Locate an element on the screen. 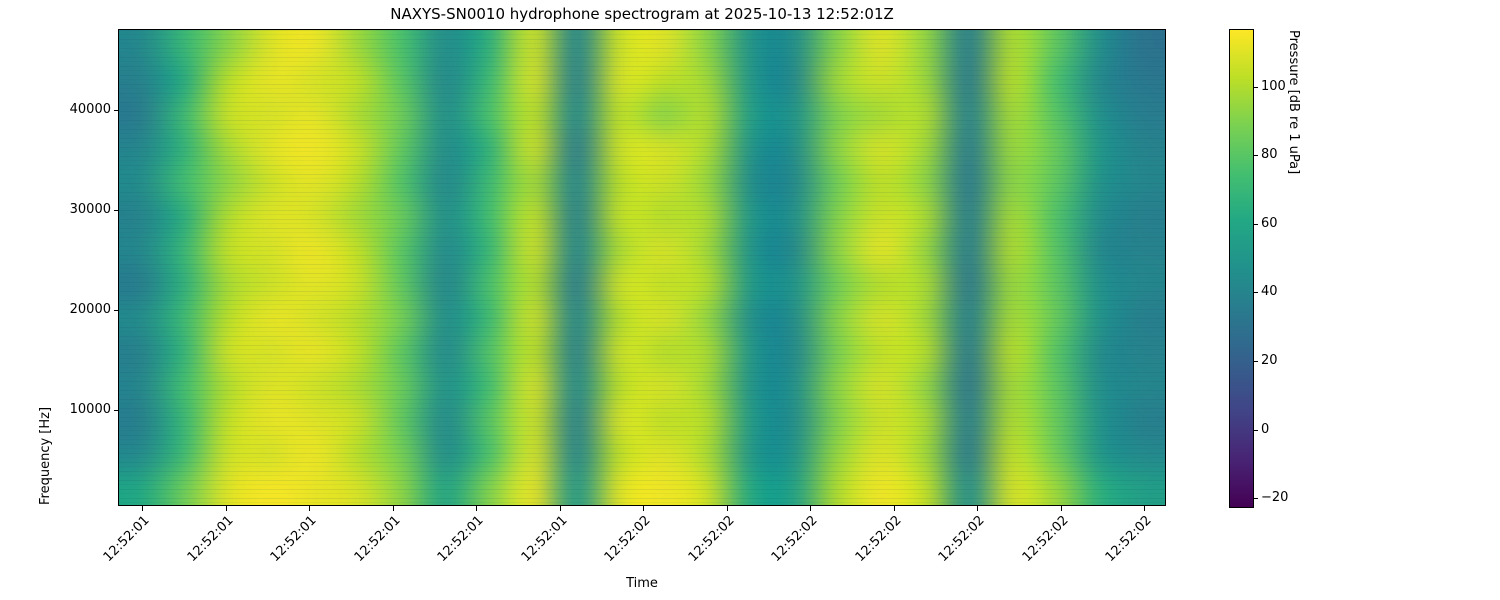  y-axis-tick-label: 40000 is located at coordinates (90, 109).